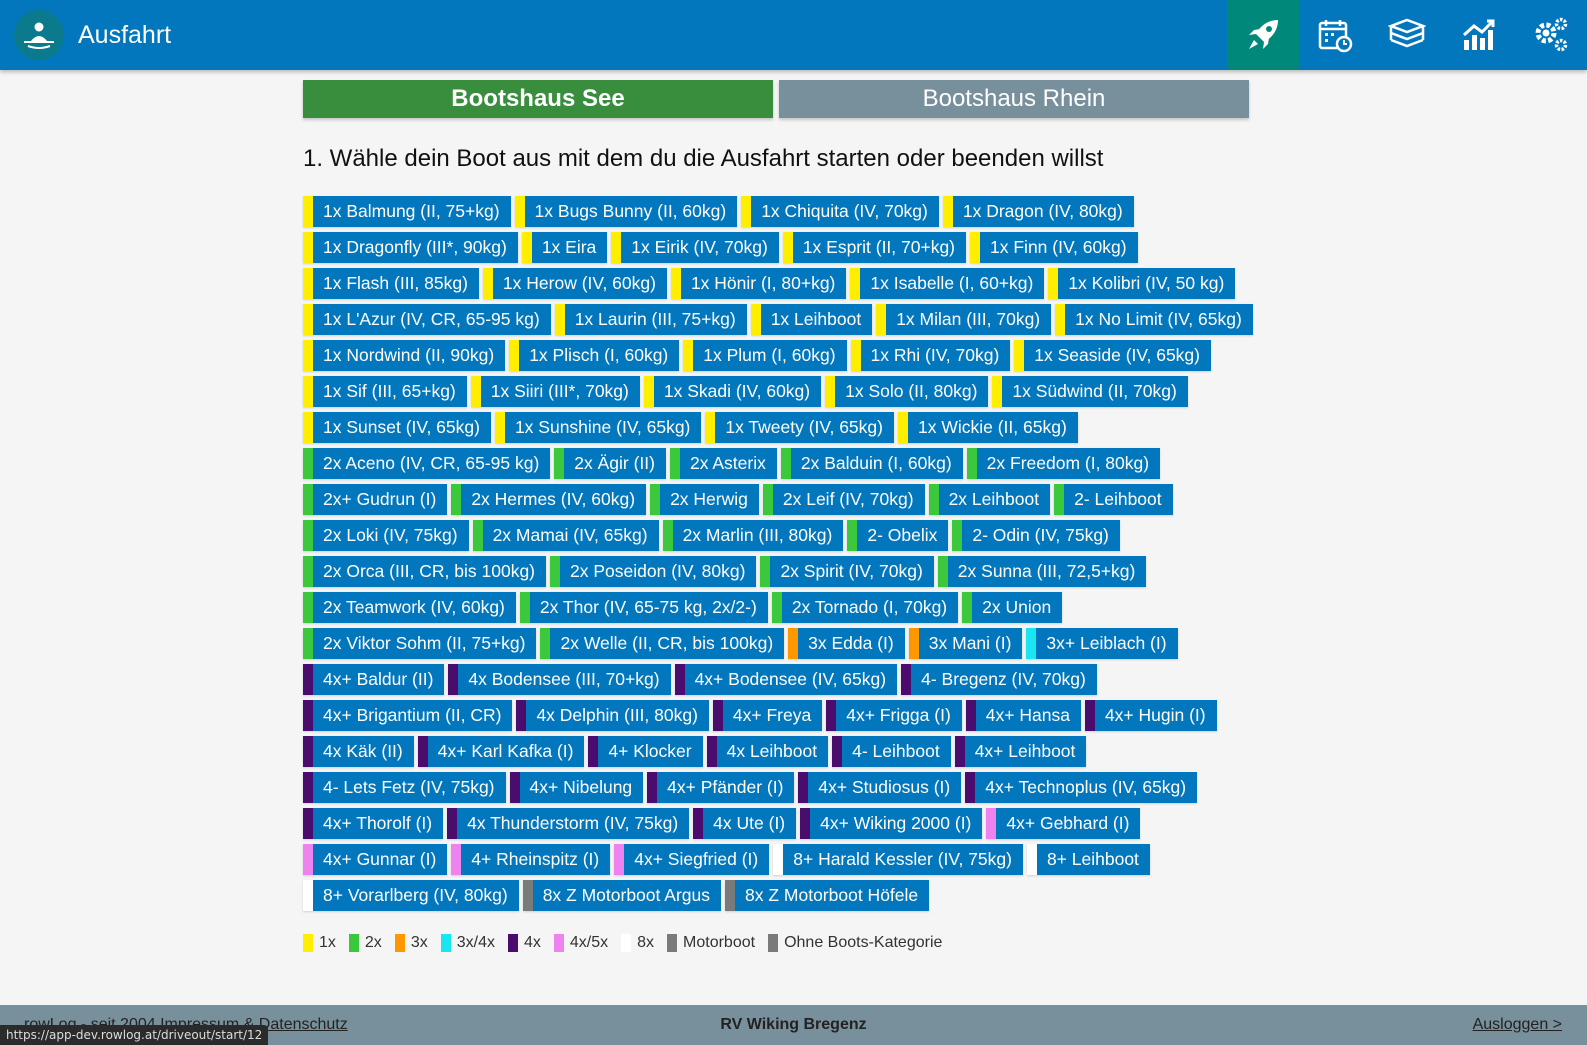  What do you see at coordinates (891, 751) in the screenshot?
I see `boat-button: 4- Leihboot` at bounding box center [891, 751].